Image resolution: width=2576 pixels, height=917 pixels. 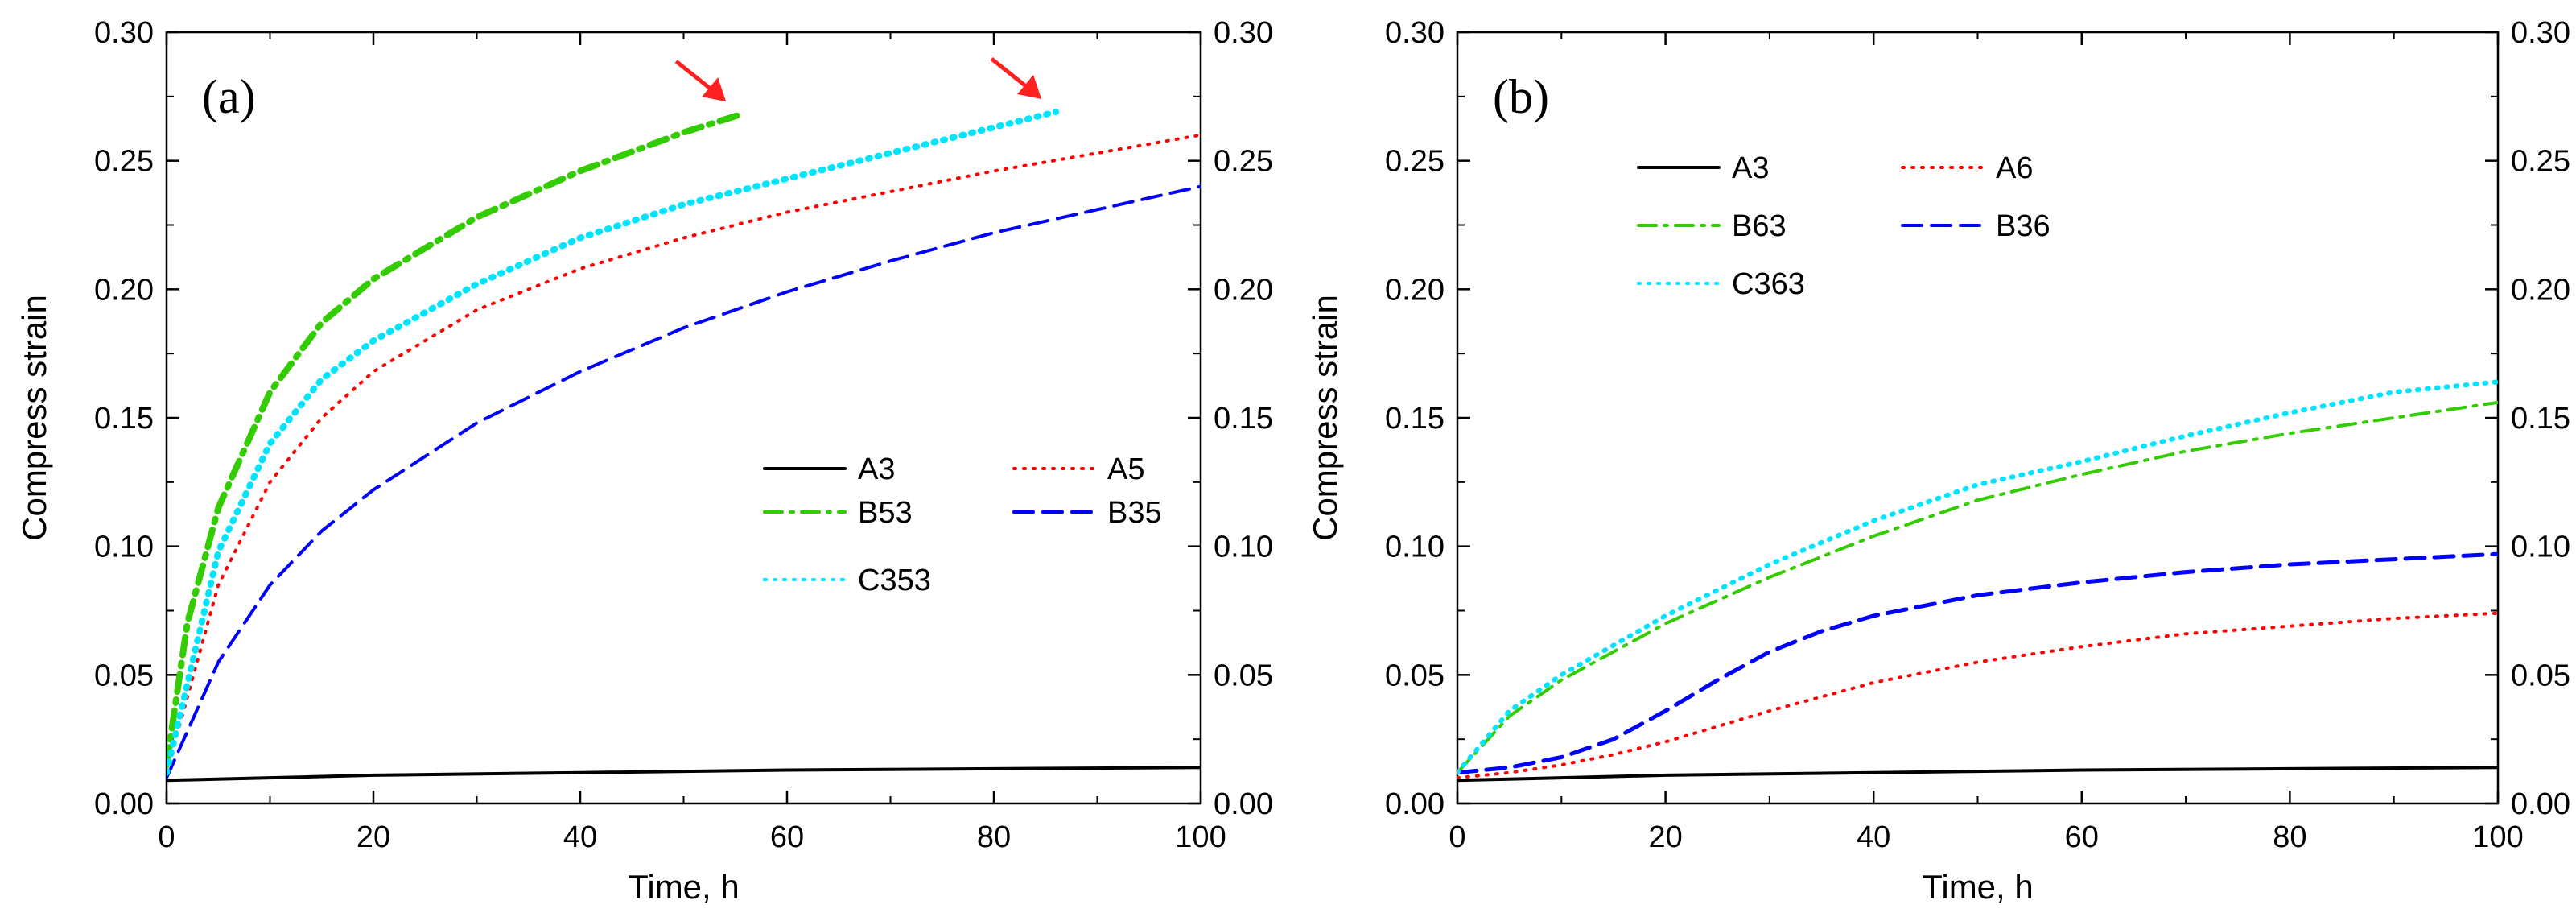 What do you see at coordinates (894, 580) in the screenshot?
I see `legend-label-c353: C353` at bounding box center [894, 580].